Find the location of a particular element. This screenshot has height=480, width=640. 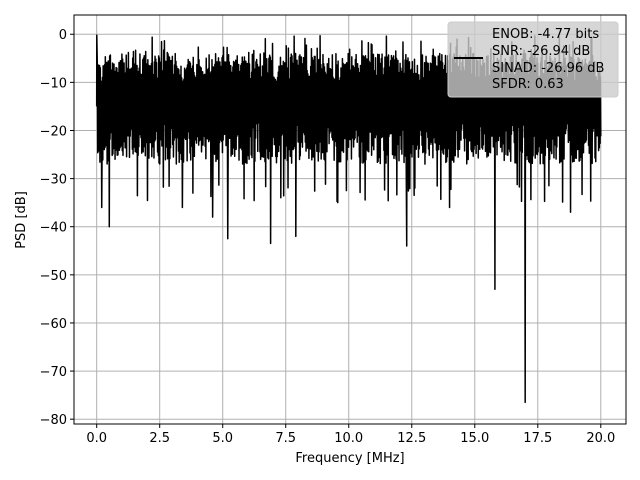

x-tick-label: 5.0 is located at coordinates (222, 438).